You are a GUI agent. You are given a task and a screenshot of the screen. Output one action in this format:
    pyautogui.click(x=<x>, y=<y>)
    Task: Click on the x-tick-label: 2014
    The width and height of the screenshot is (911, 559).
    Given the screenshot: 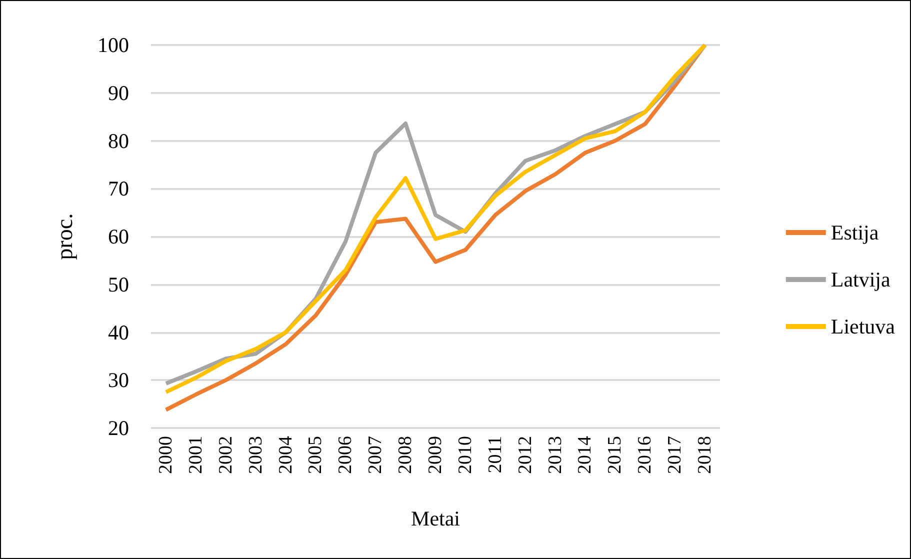 What is the action you would take?
    pyautogui.click(x=585, y=455)
    